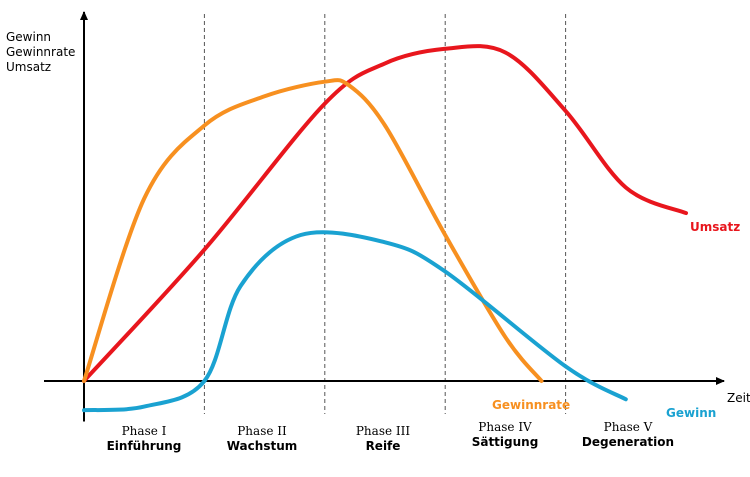  I want to click on phase-1-label: Phase I Einführung, so click(144, 439).